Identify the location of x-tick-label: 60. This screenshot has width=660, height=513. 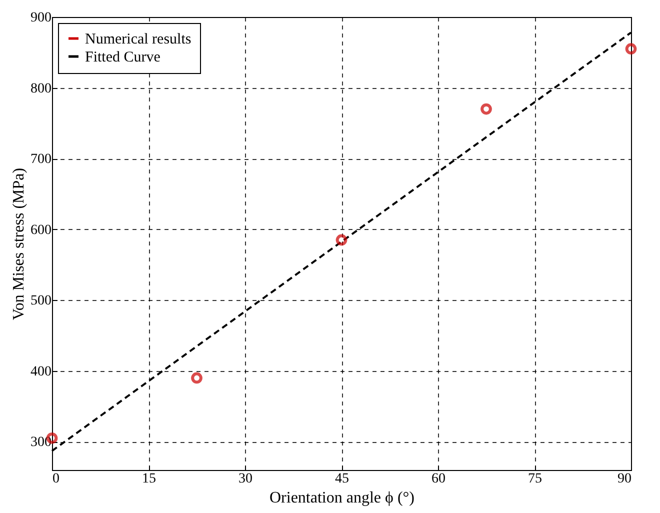
(439, 479).